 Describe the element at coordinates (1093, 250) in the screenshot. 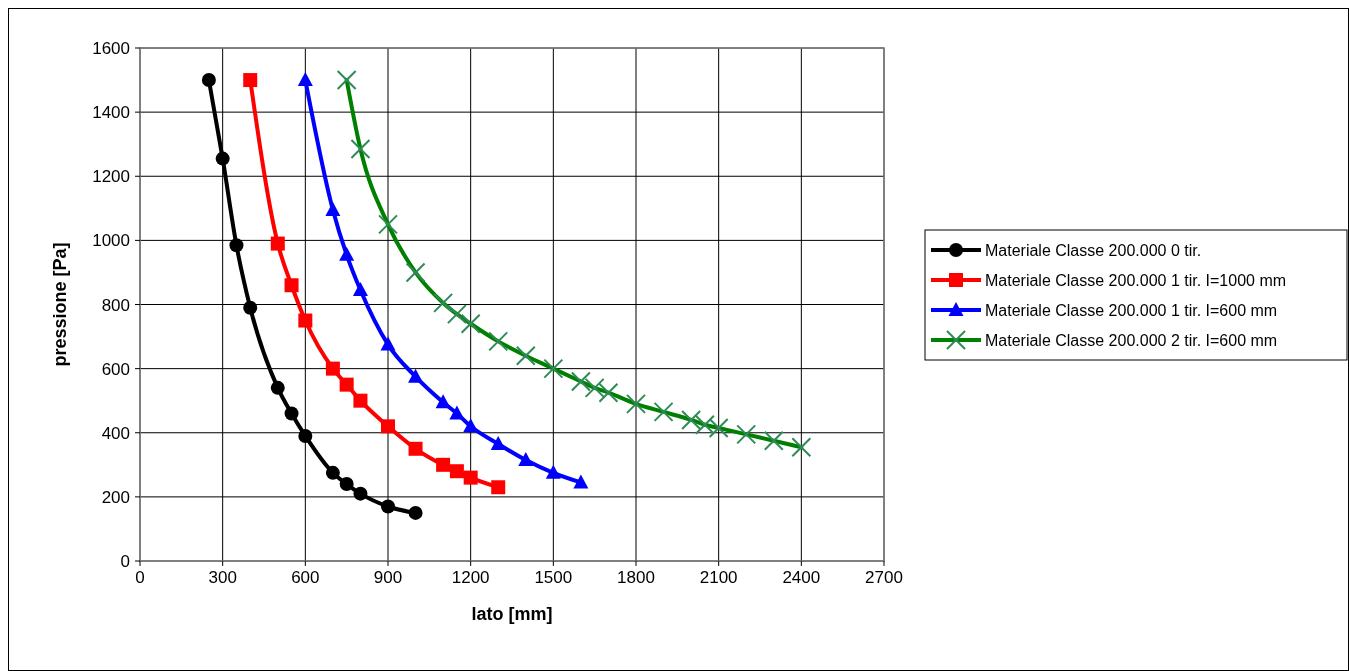

I see `legend-label: Materiale Classe 200.000 0 tir.` at that location.